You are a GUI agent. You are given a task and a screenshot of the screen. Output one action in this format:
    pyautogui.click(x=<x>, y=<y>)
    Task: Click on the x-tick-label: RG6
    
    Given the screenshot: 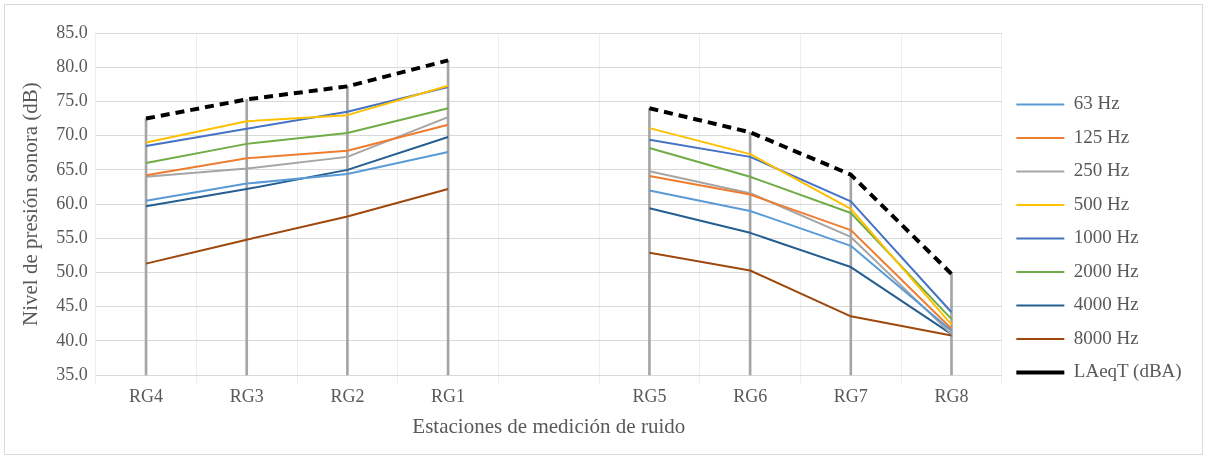 What is the action you would take?
    pyautogui.click(x=750, y=395)
    